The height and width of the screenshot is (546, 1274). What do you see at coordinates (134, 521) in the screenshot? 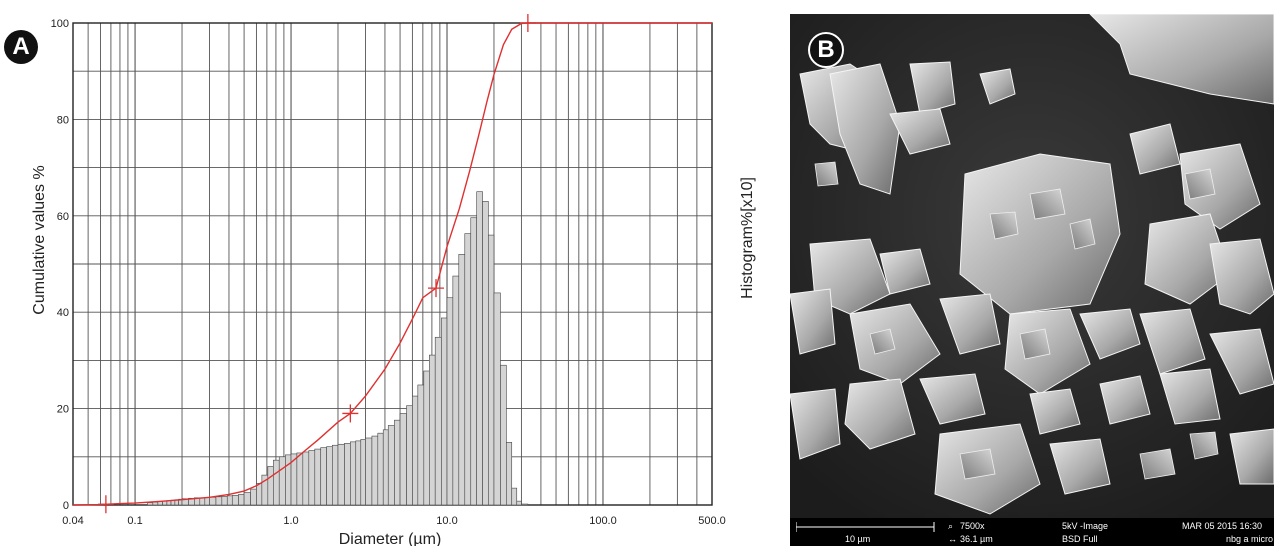
I see `x-tick-label: 0.1` at bounding box center [134, 521].